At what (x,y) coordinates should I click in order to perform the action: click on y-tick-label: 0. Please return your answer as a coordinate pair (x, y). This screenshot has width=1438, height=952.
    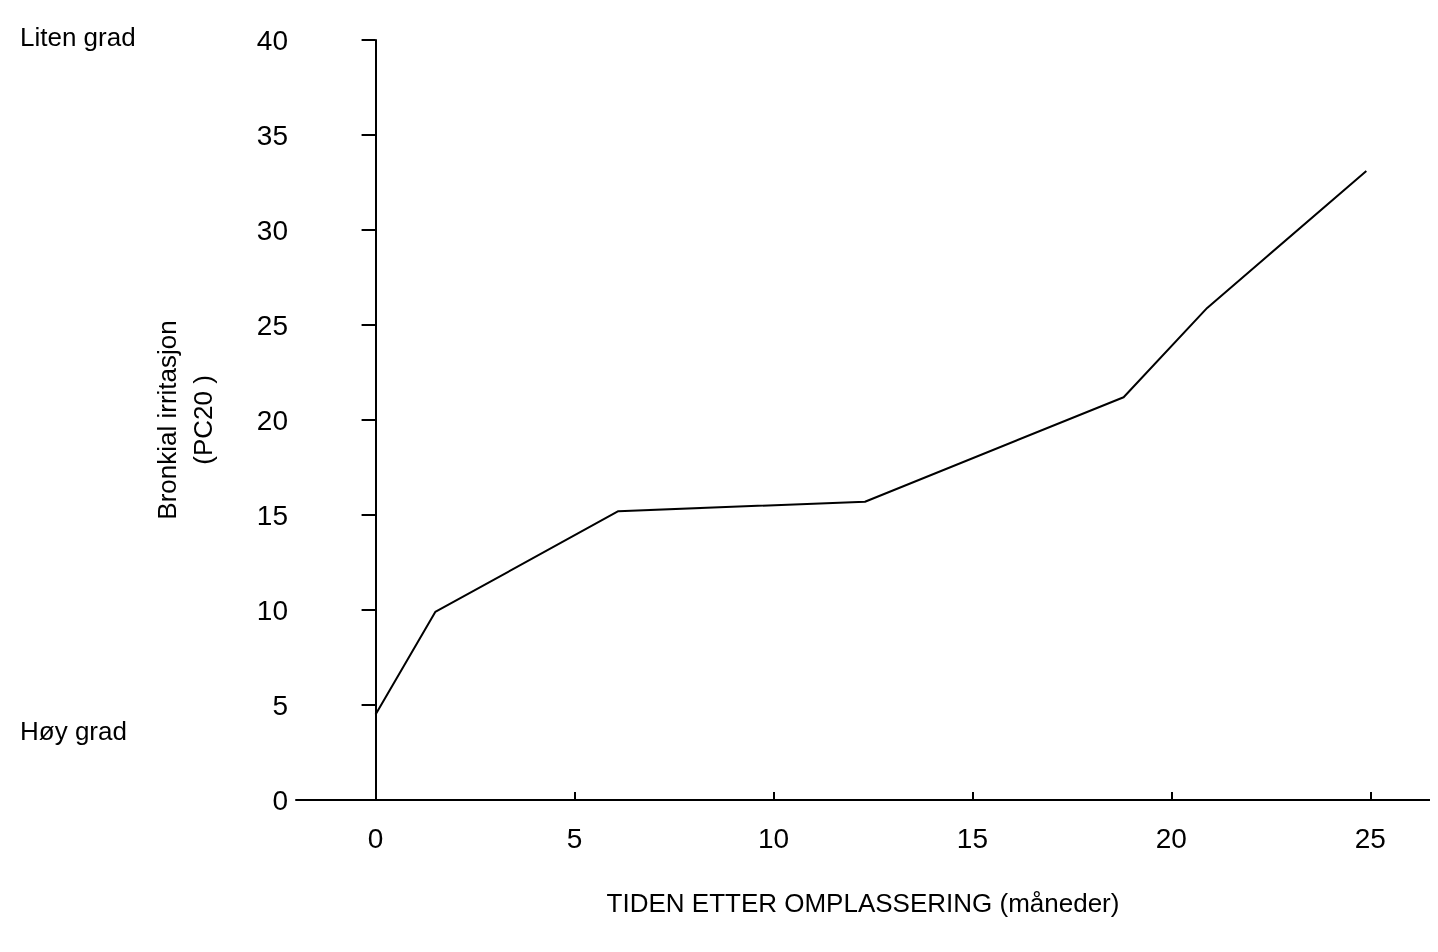
    Looking at the image, I should click on (280, 800).